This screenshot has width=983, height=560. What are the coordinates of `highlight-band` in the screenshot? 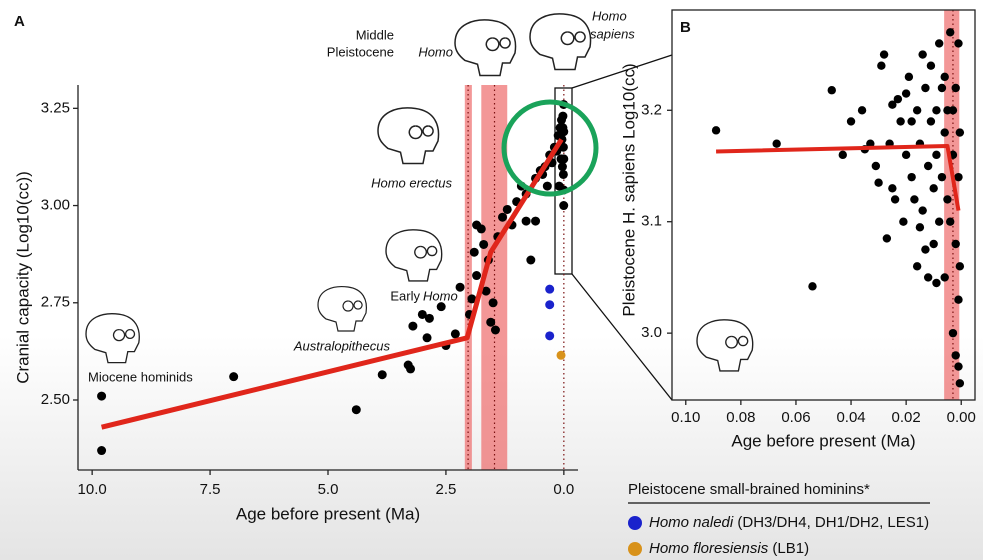 It's located at (468, 277).